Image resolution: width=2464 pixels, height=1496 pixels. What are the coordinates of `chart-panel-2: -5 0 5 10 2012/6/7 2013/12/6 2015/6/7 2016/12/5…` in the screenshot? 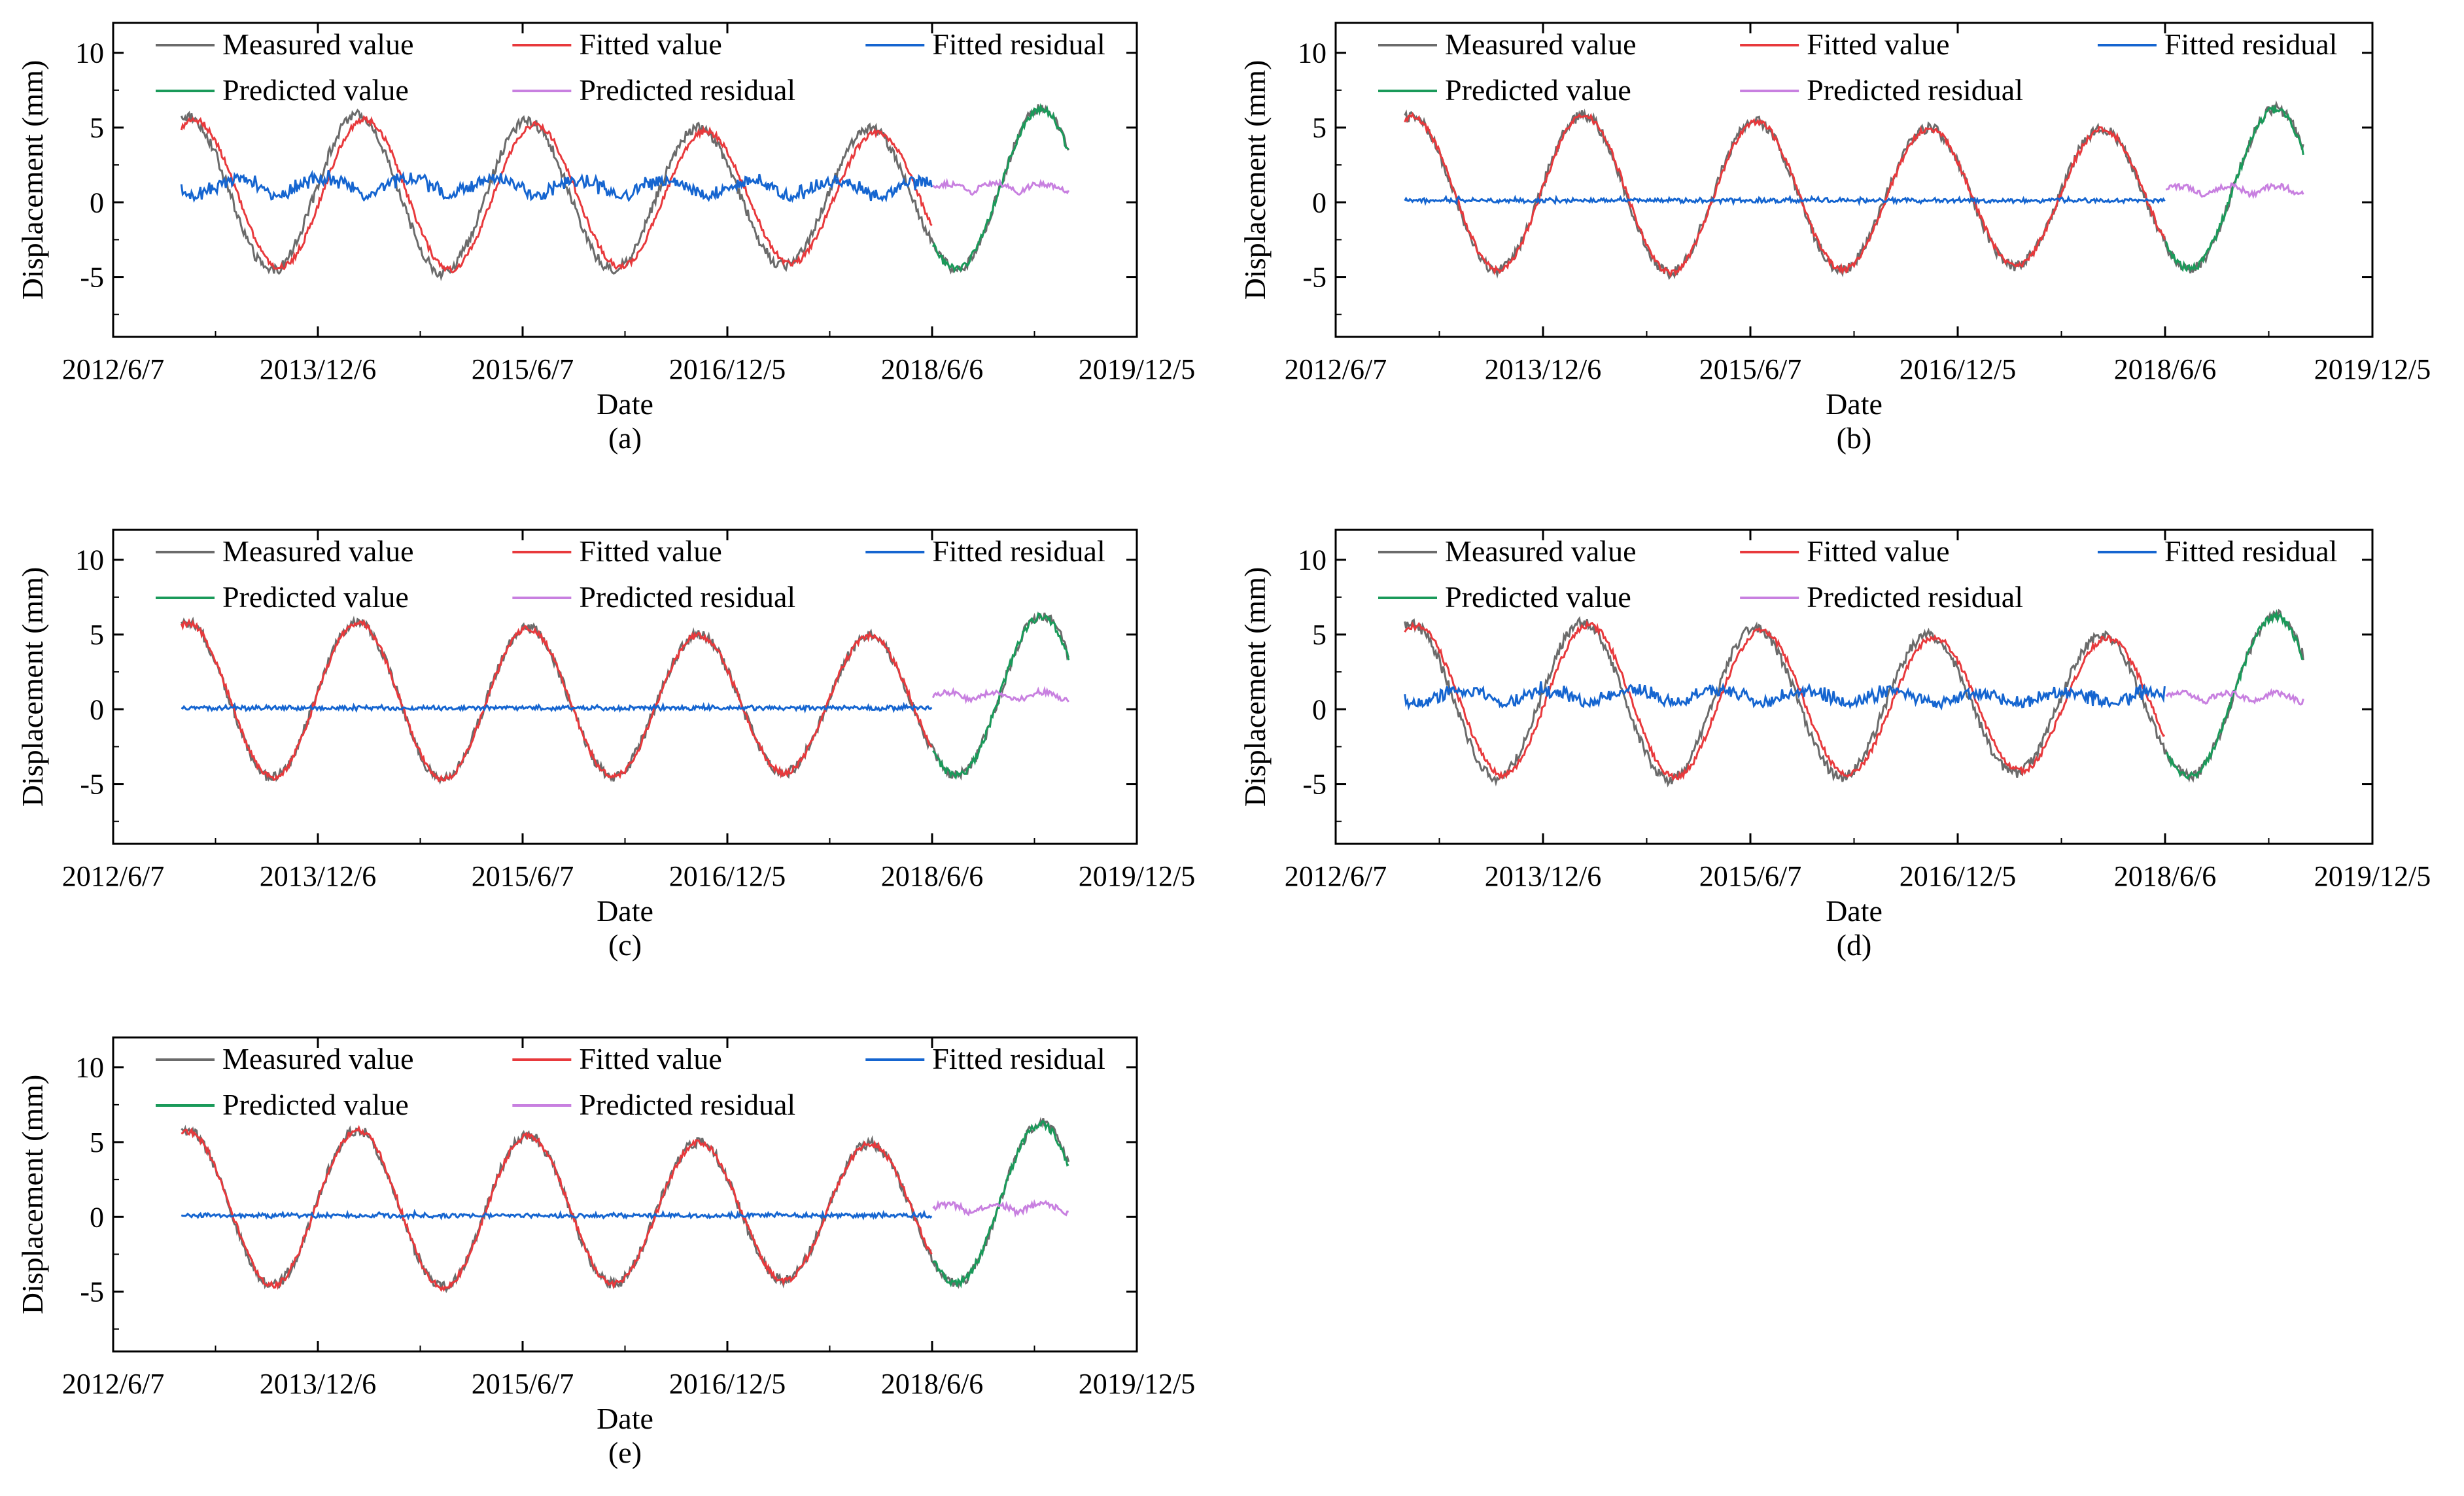 It's located at (1835, 239).